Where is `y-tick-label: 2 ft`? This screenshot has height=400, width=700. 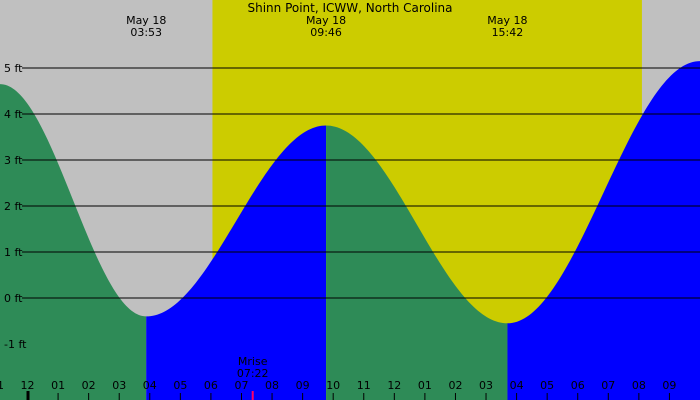 y-tick-label: 2 ft is located at coordinates (13, 206).